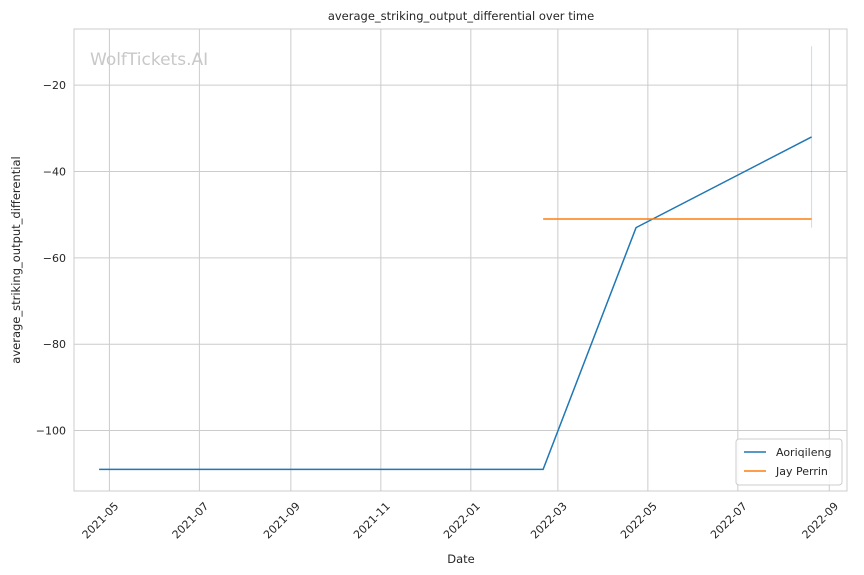 The image size is (864, 575). I want to click on legend-label: Aoriqileng, so click(803, 452).